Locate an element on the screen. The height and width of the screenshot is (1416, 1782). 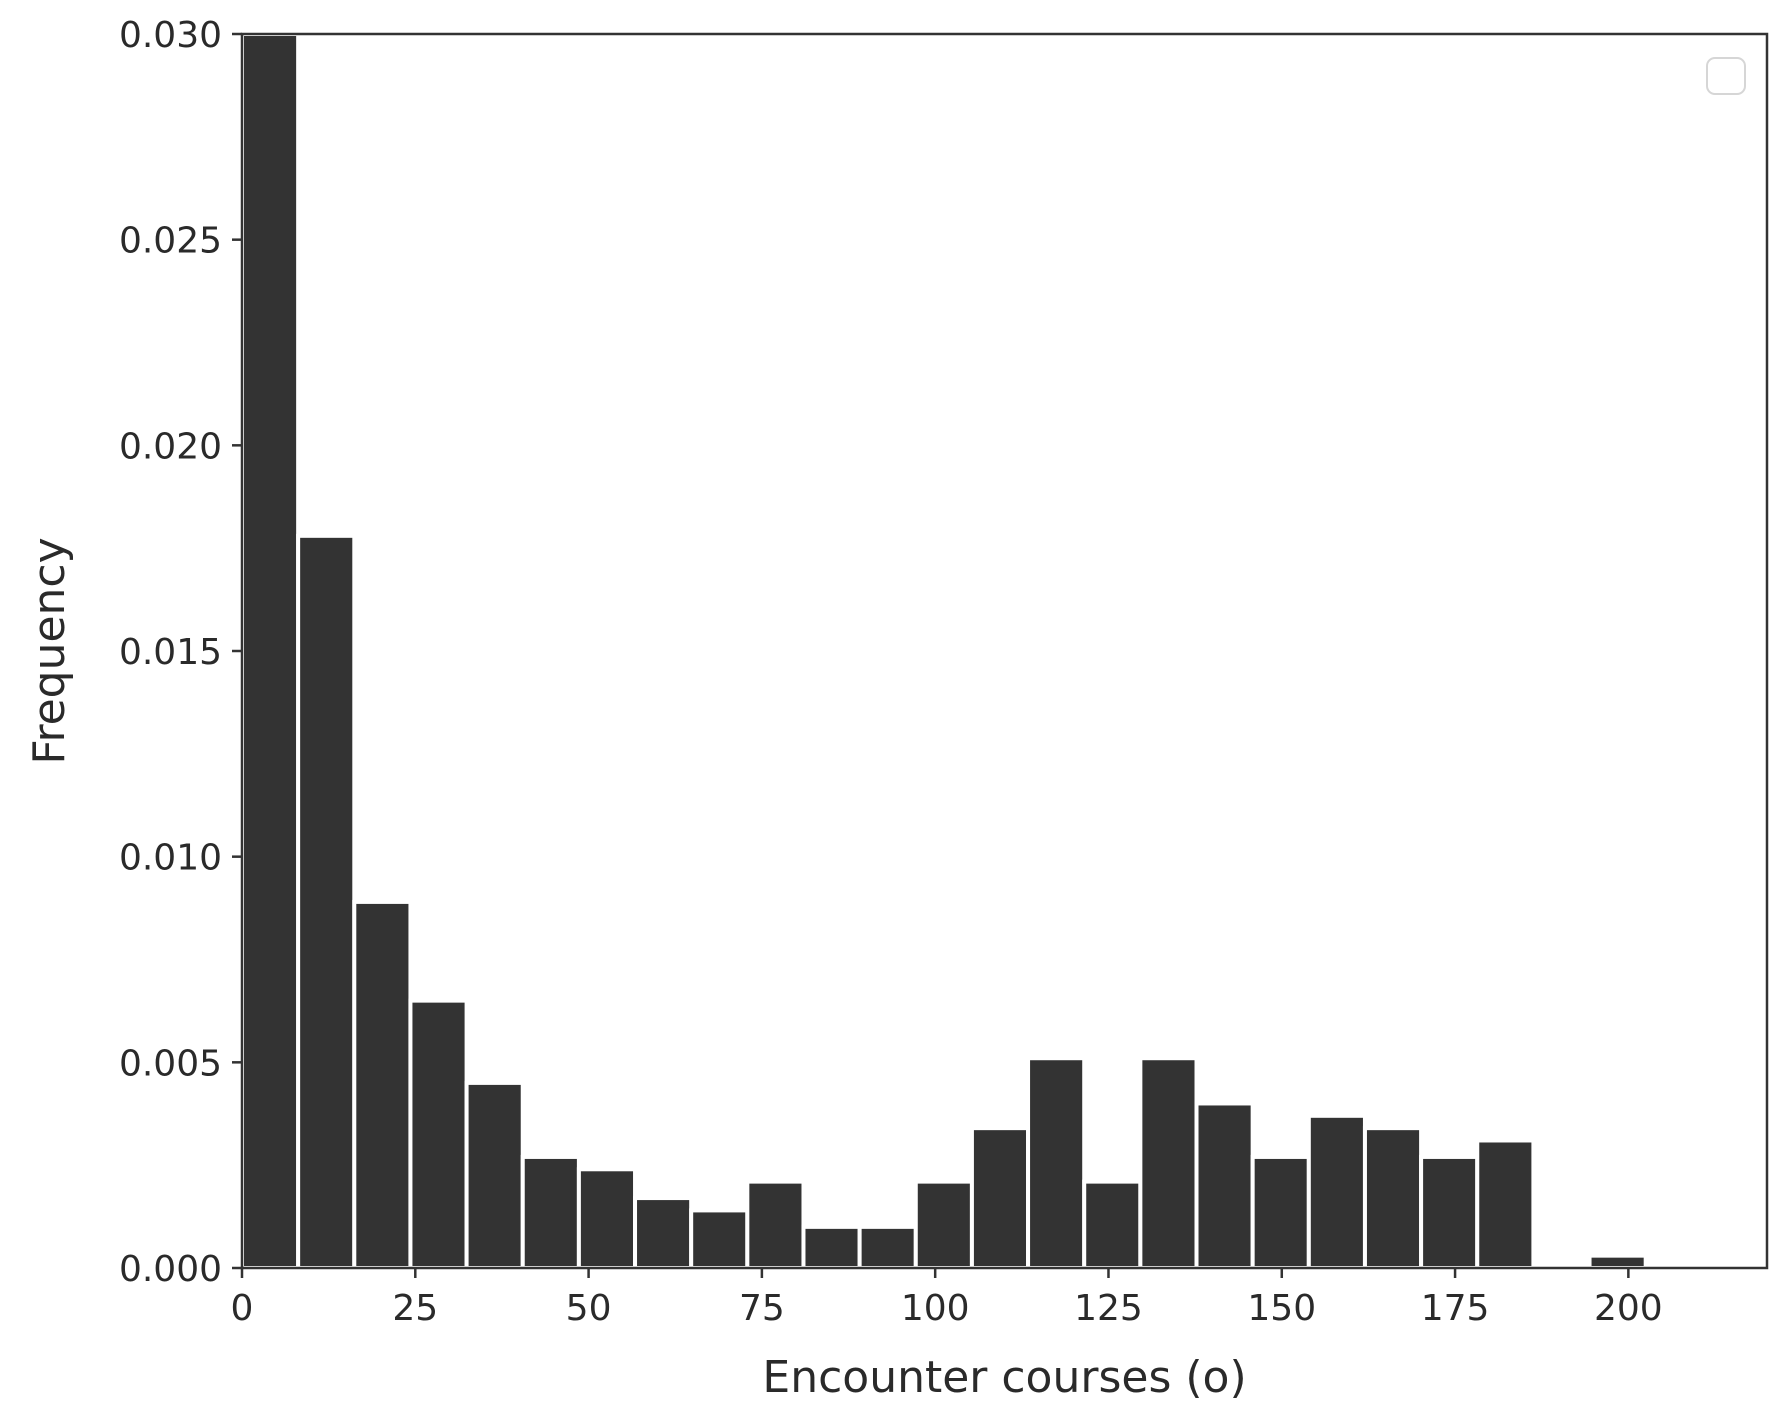
y-tick-label: 0.005 is located at coordinates (170, 1063).